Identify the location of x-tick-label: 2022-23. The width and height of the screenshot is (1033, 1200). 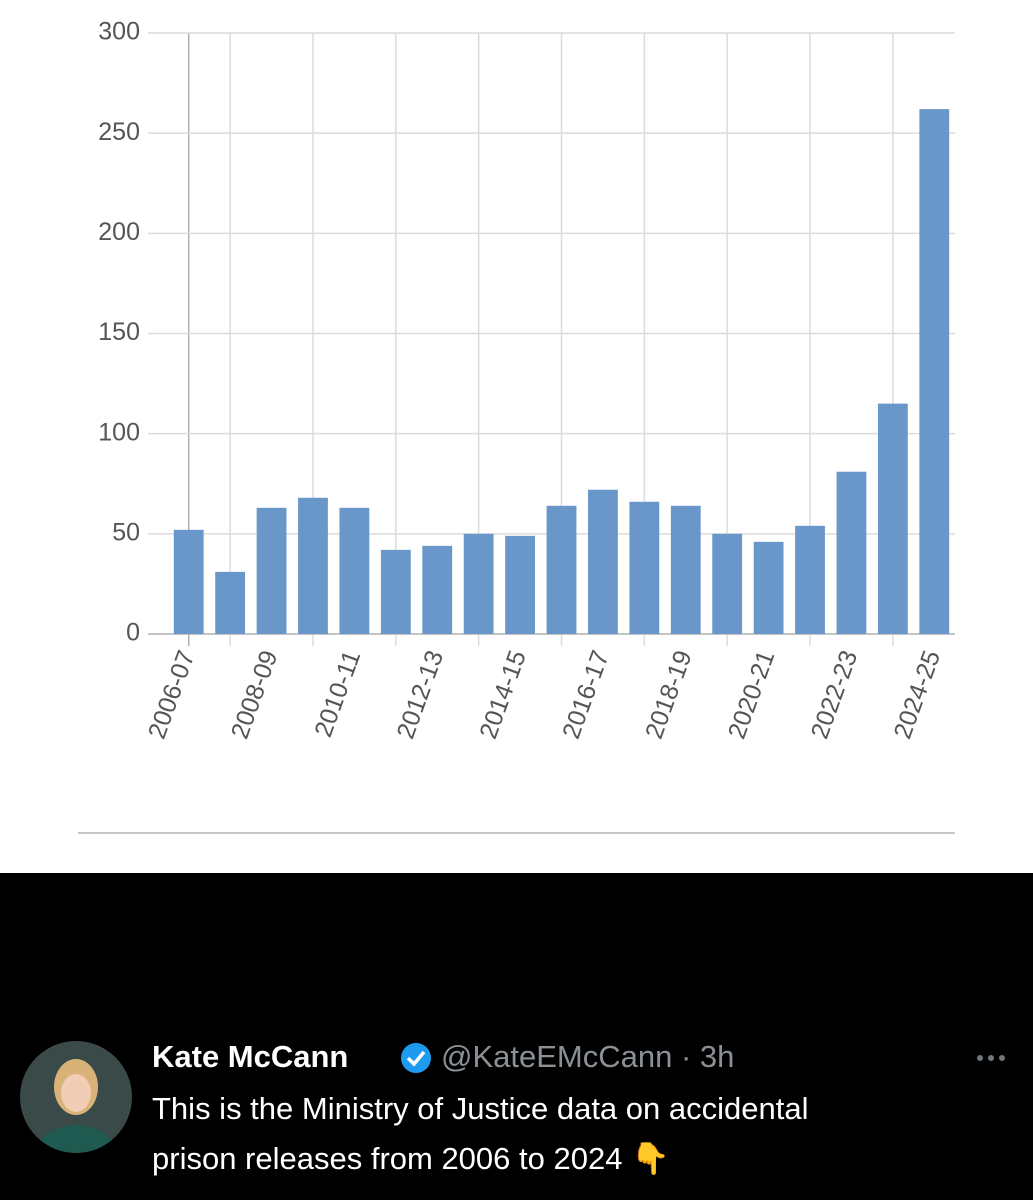
(835, 695).